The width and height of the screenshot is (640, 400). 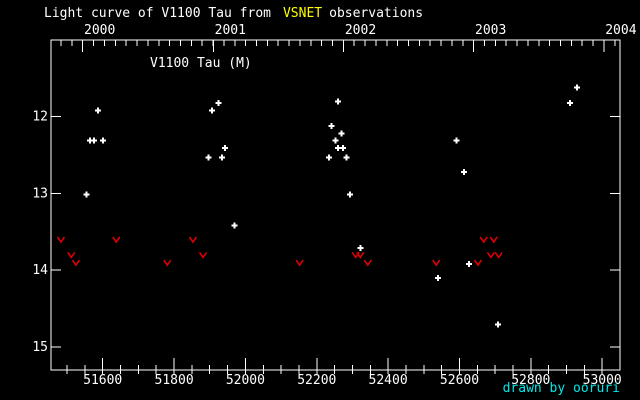 What do you see at coordinates (316, 380) in the screenshot?
I see `svg-text: 52200` at bounding box center [316, 380].